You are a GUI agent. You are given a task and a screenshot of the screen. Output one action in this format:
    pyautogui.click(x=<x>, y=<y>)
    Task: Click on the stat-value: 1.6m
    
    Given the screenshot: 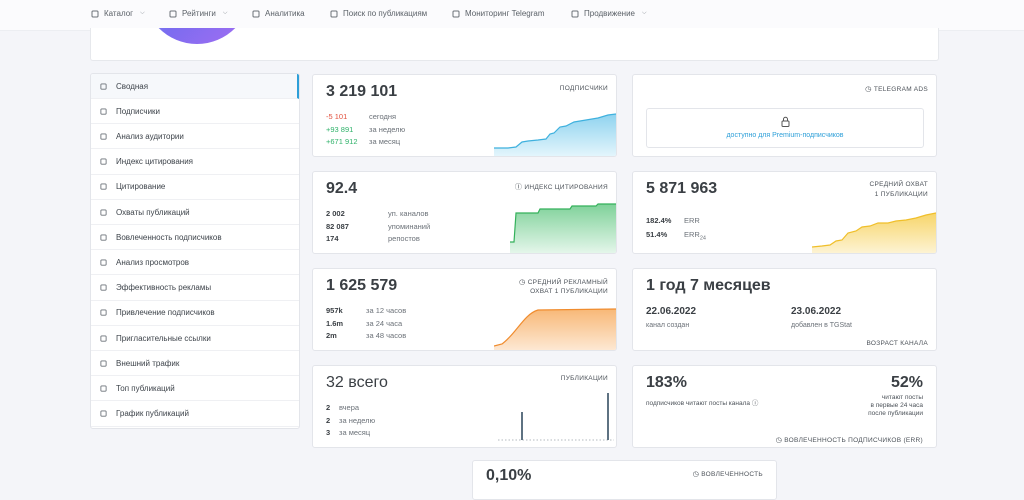 What is the action you would take?
    pyautogui.click(x=335, y=323)
    